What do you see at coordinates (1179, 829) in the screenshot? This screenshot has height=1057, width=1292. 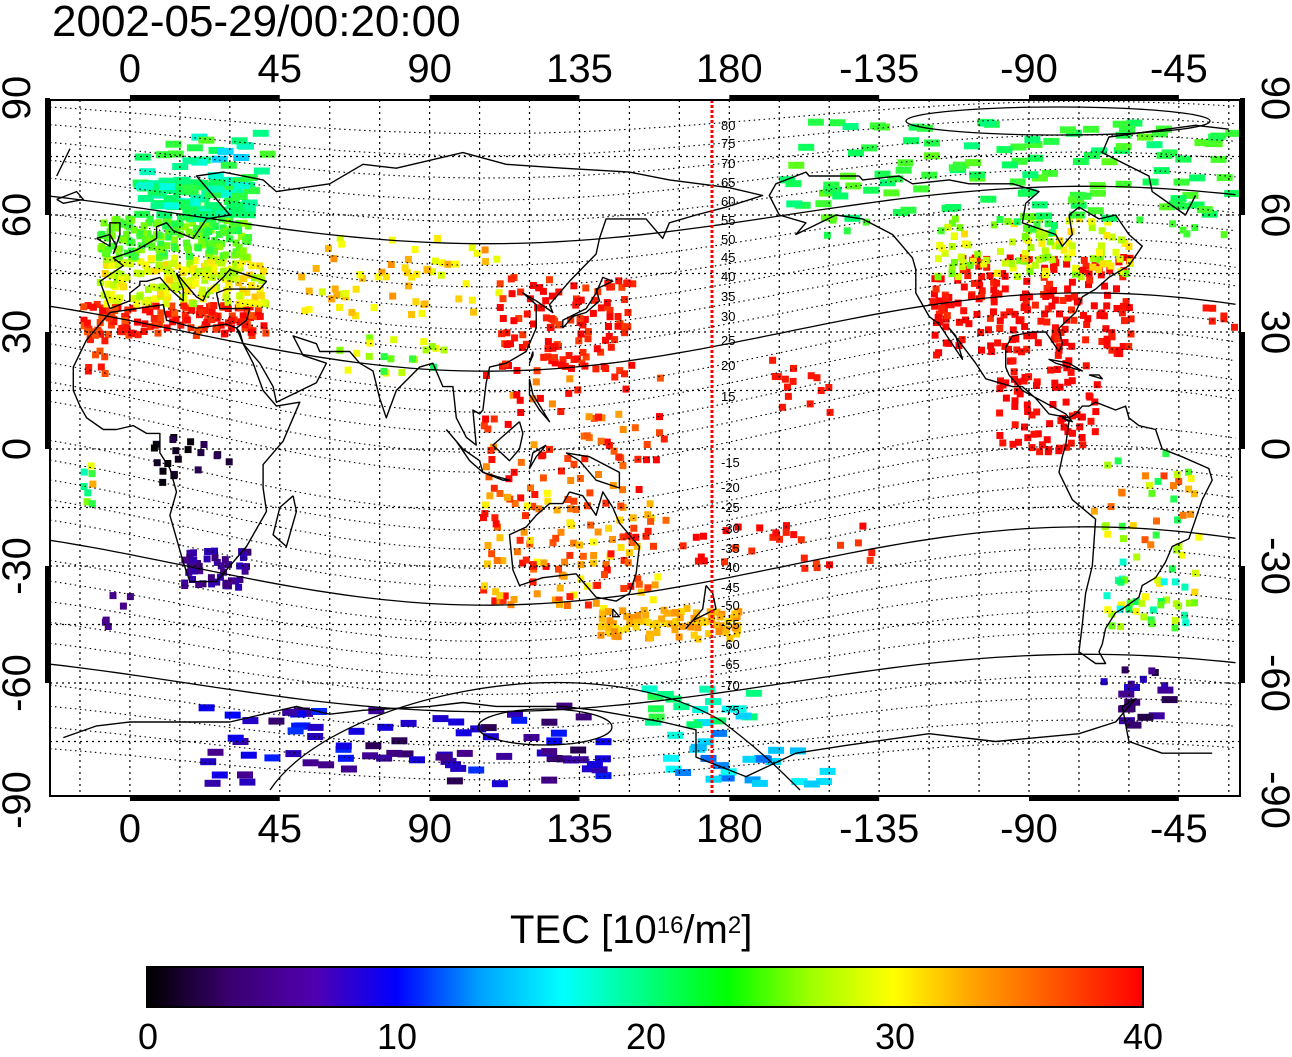 I see `bottom-tick-label: -45` at bounding box center [1179, 829].